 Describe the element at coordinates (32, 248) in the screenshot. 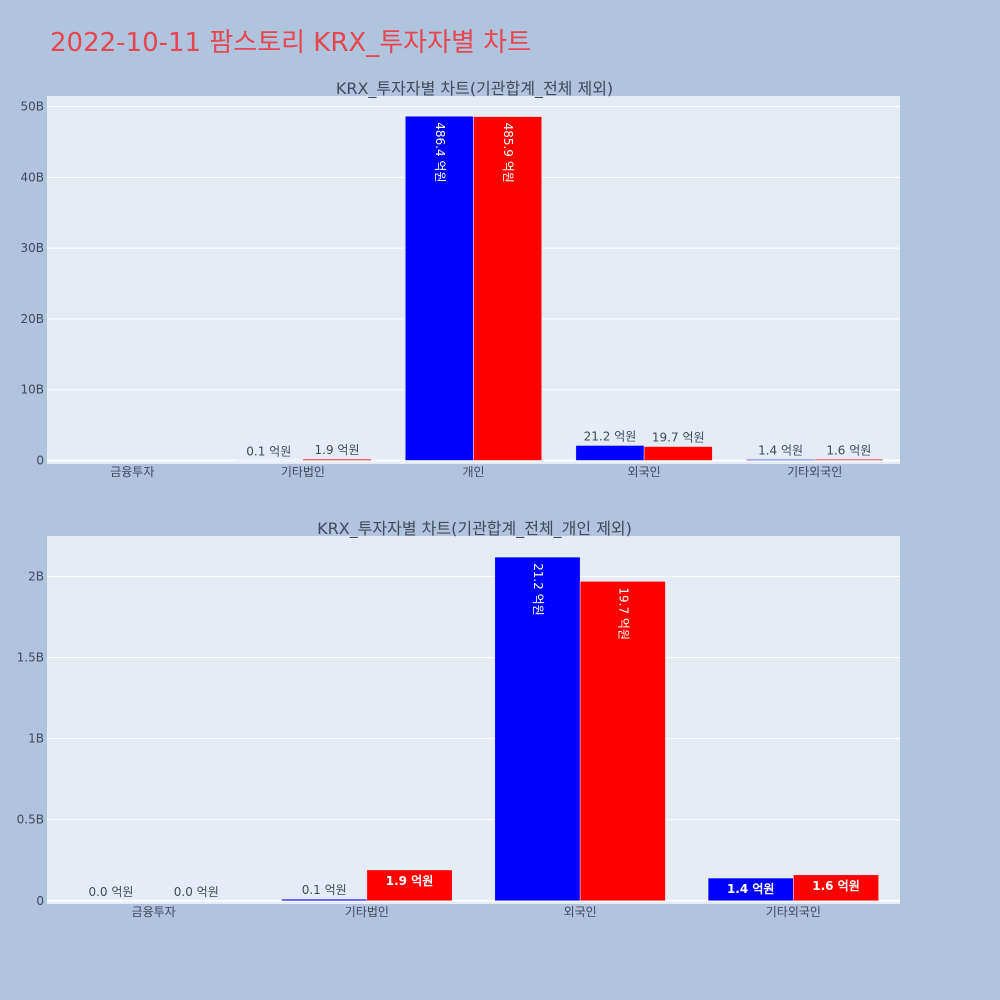

I see `y-tick-label: 30B` at that location.